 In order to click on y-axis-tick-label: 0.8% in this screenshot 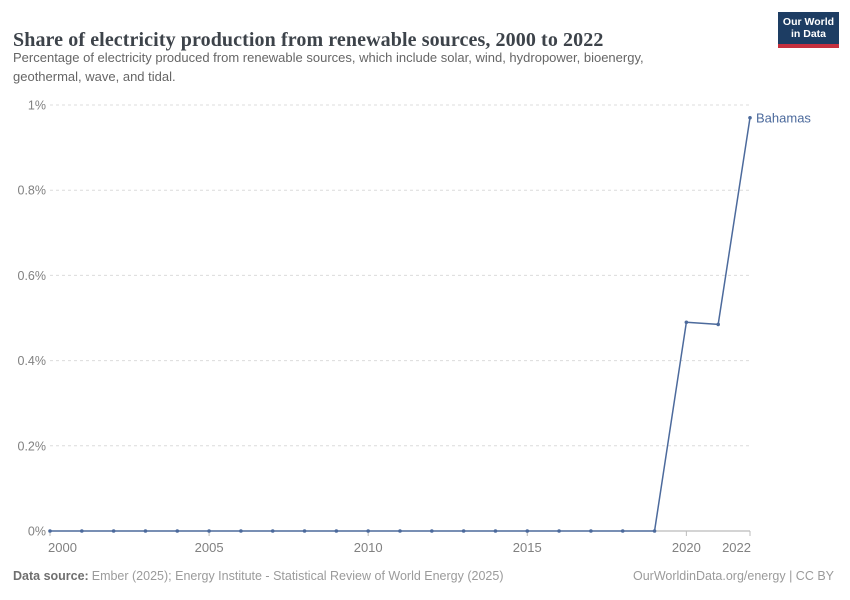, I will do `click(32, 191)`.